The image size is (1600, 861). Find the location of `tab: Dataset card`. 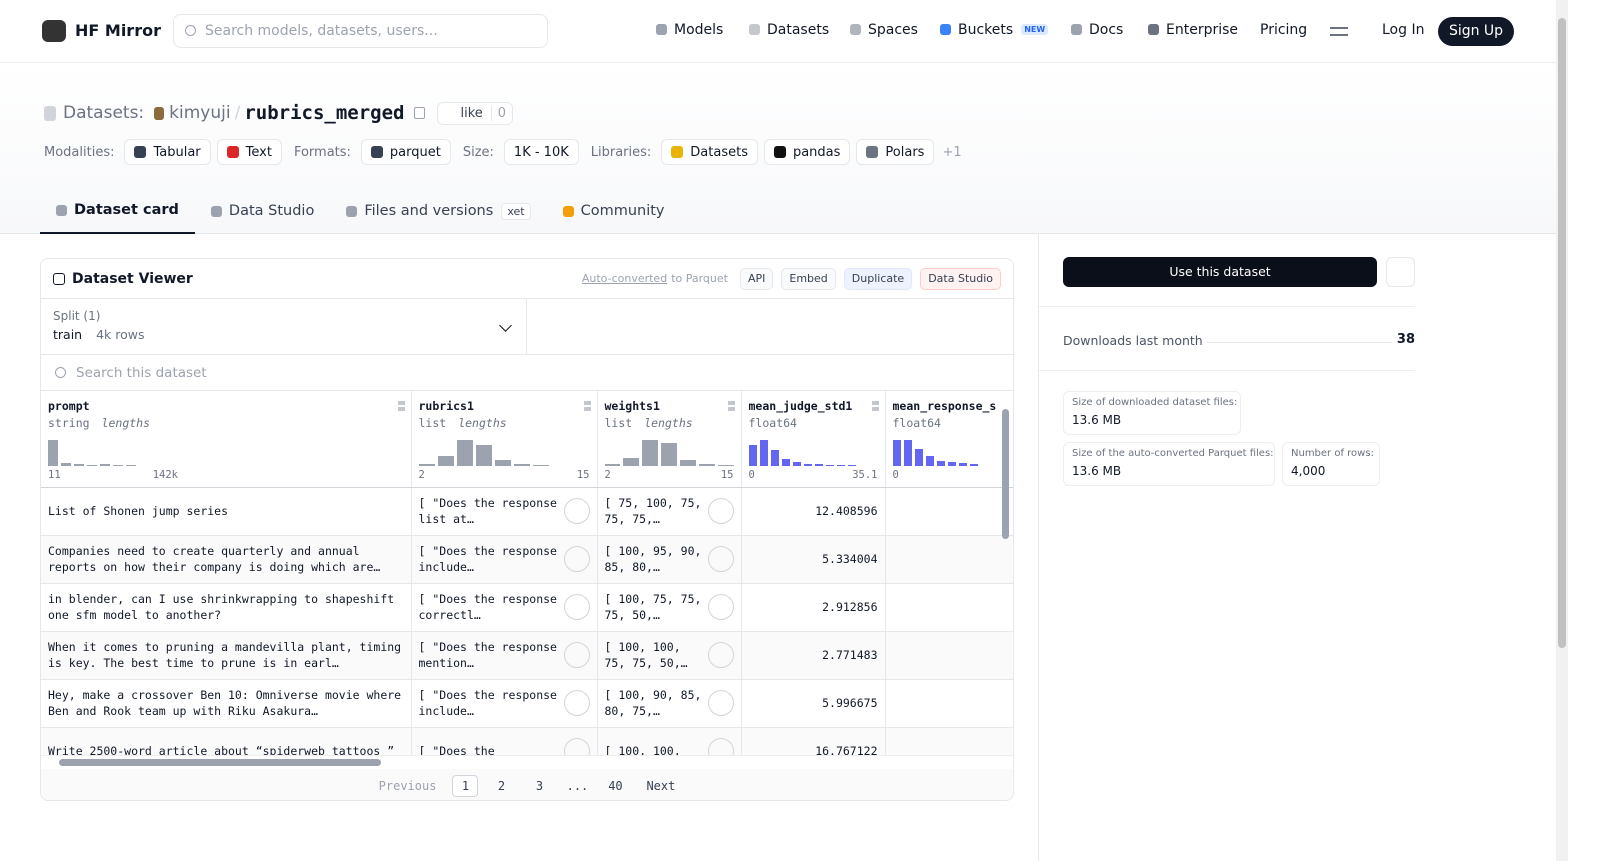

tab: Dataset card is located at coordinates (117, 211).